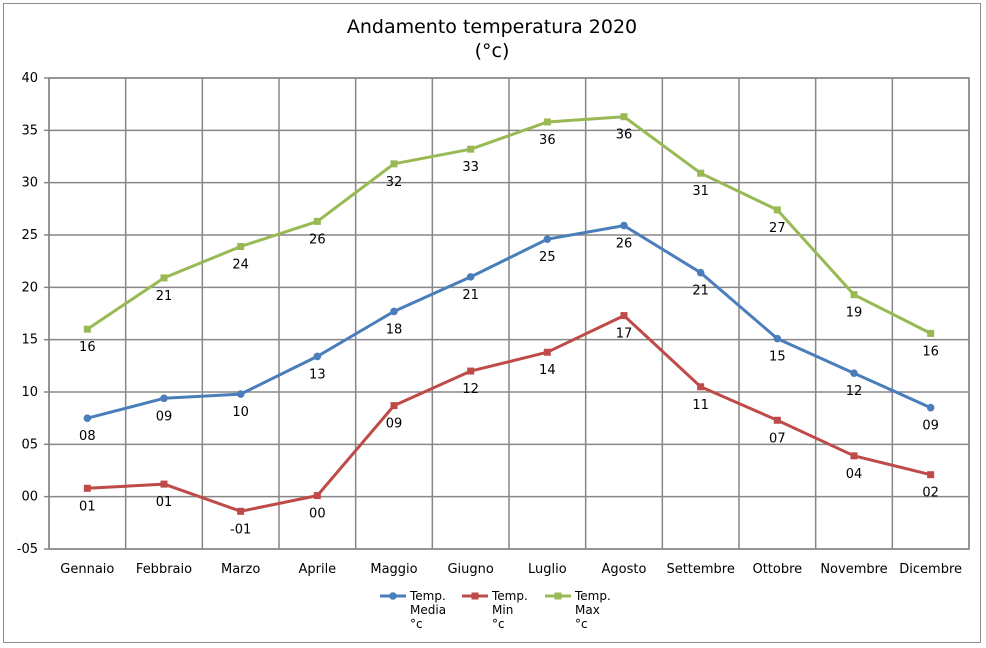 This screenshot has height=648, width=986. Describe the element at coordinates (547, 569) in the screenshot. I see `x-tick-label: Luglio` at that location.